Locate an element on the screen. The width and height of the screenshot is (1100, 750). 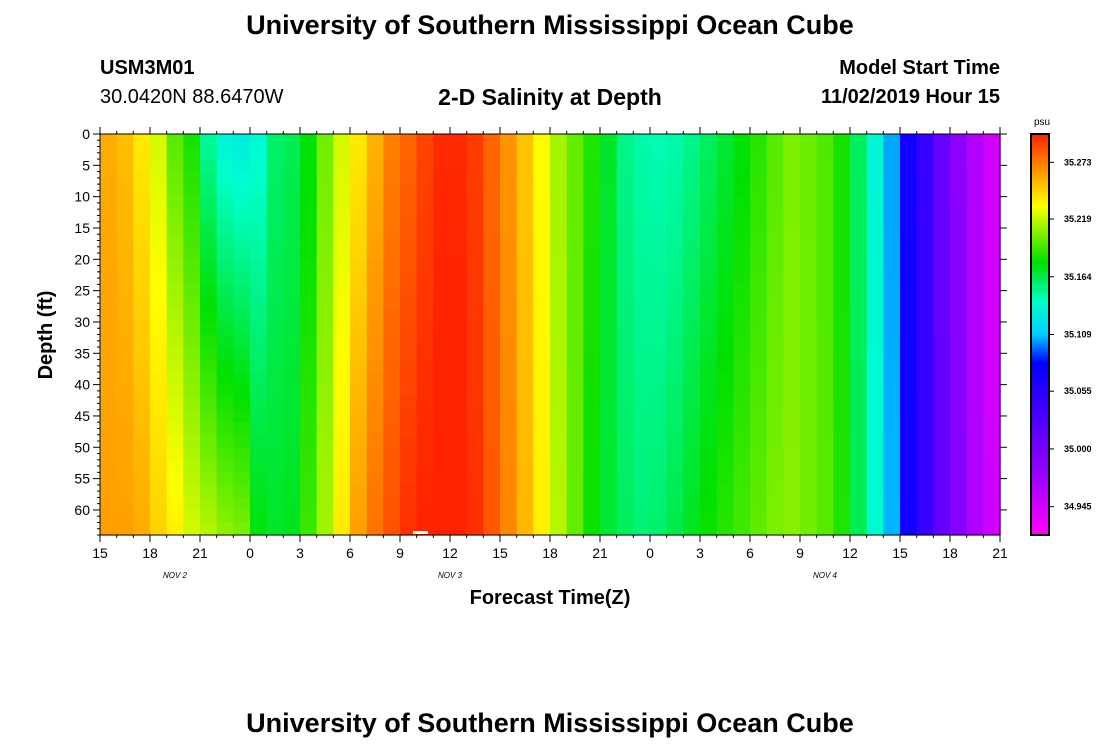
x-tick-label: 6 is located at coordinates (750, 553).